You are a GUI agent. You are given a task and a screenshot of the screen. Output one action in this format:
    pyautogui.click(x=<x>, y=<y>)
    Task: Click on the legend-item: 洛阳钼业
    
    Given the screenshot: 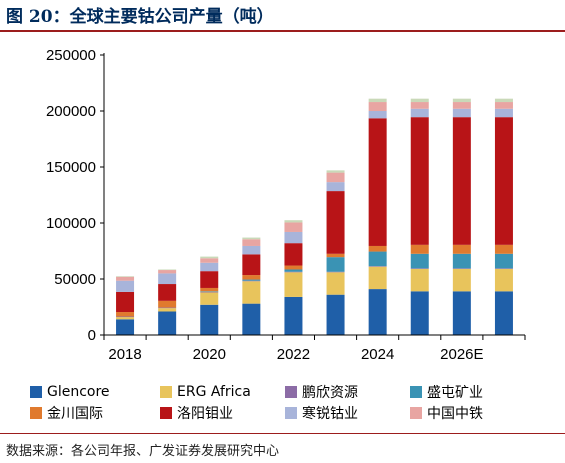 What is the action you would take?
    pyautogui.click(x=222, y=412)
    